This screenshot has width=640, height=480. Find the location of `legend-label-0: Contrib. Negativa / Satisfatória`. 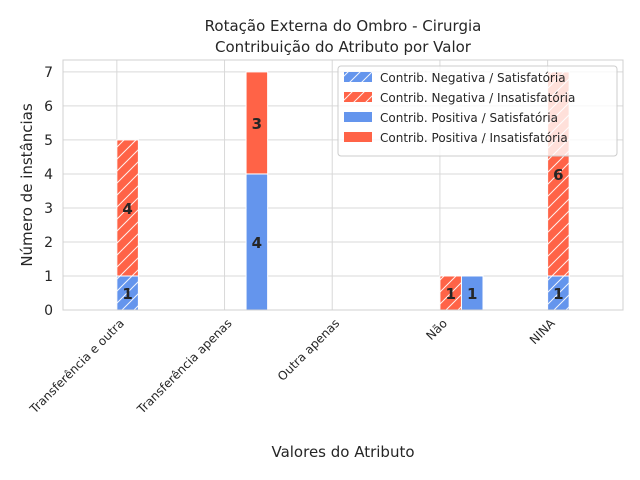

legend-label-0: Contrib. Negativa / Satisfatória is located at coordinates (473, 78).